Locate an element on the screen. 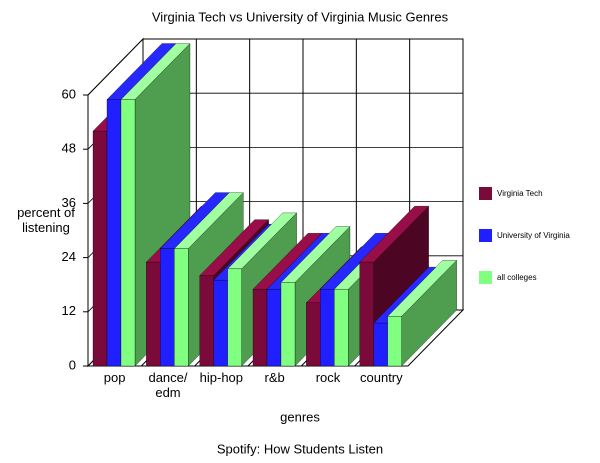 The width and height of the screenshot is (600, 463). x-tick-label: pop is located at coordinates (114, 377).